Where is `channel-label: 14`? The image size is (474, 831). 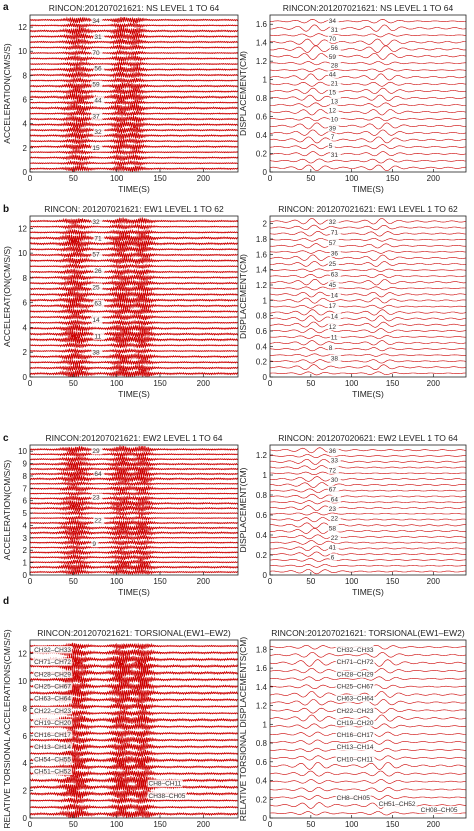 channel-label: 14 is located at coordinates (335, 317).